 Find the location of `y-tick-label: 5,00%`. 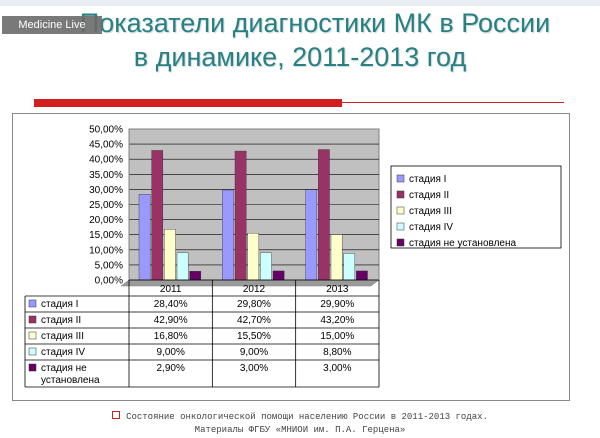

y-tick-label: 5,00% is located at coordinates (109, 265).